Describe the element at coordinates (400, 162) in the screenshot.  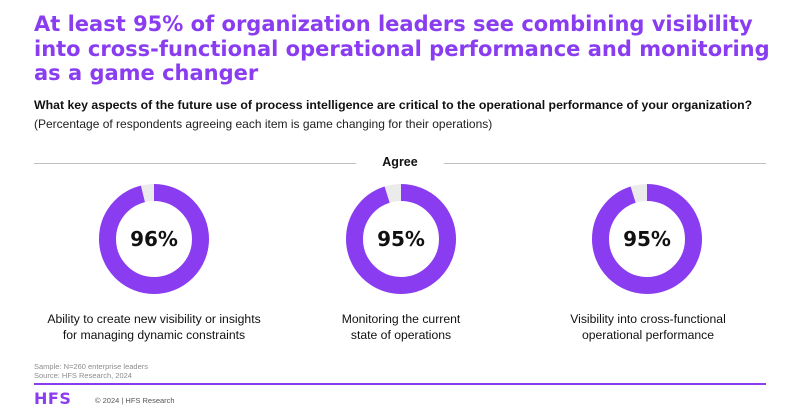
I see `agree-label: Agree` at that location.